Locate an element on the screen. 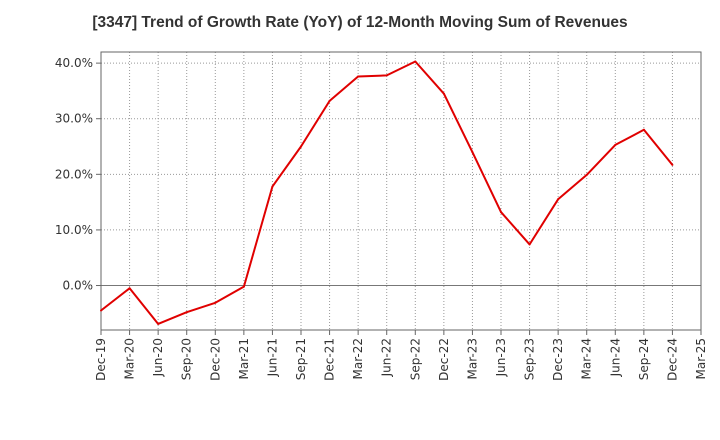 The width and height of the screenshot is (720, 440). x-tick-label: Mar-20 is located at coordinates (130, 358).